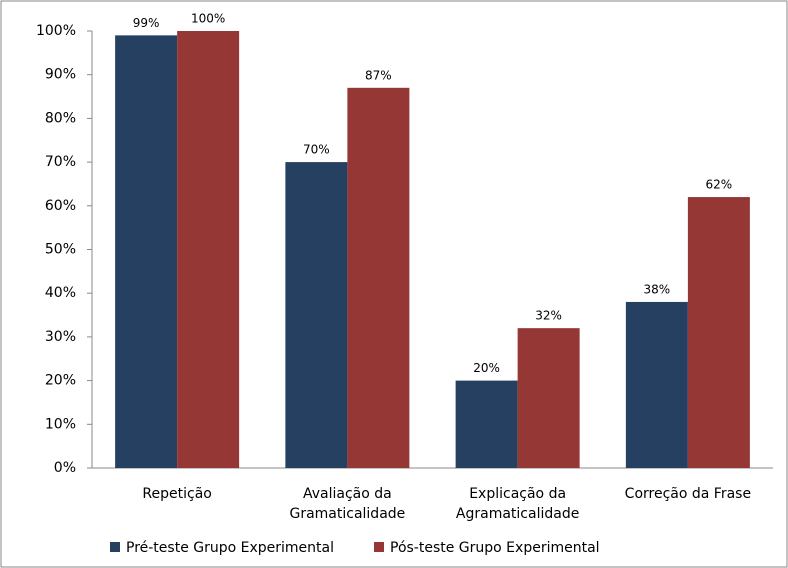 The image size is (788, 568). I want to click on legend-label: Pré-teste Grupo Experimental, so click(230, 548).